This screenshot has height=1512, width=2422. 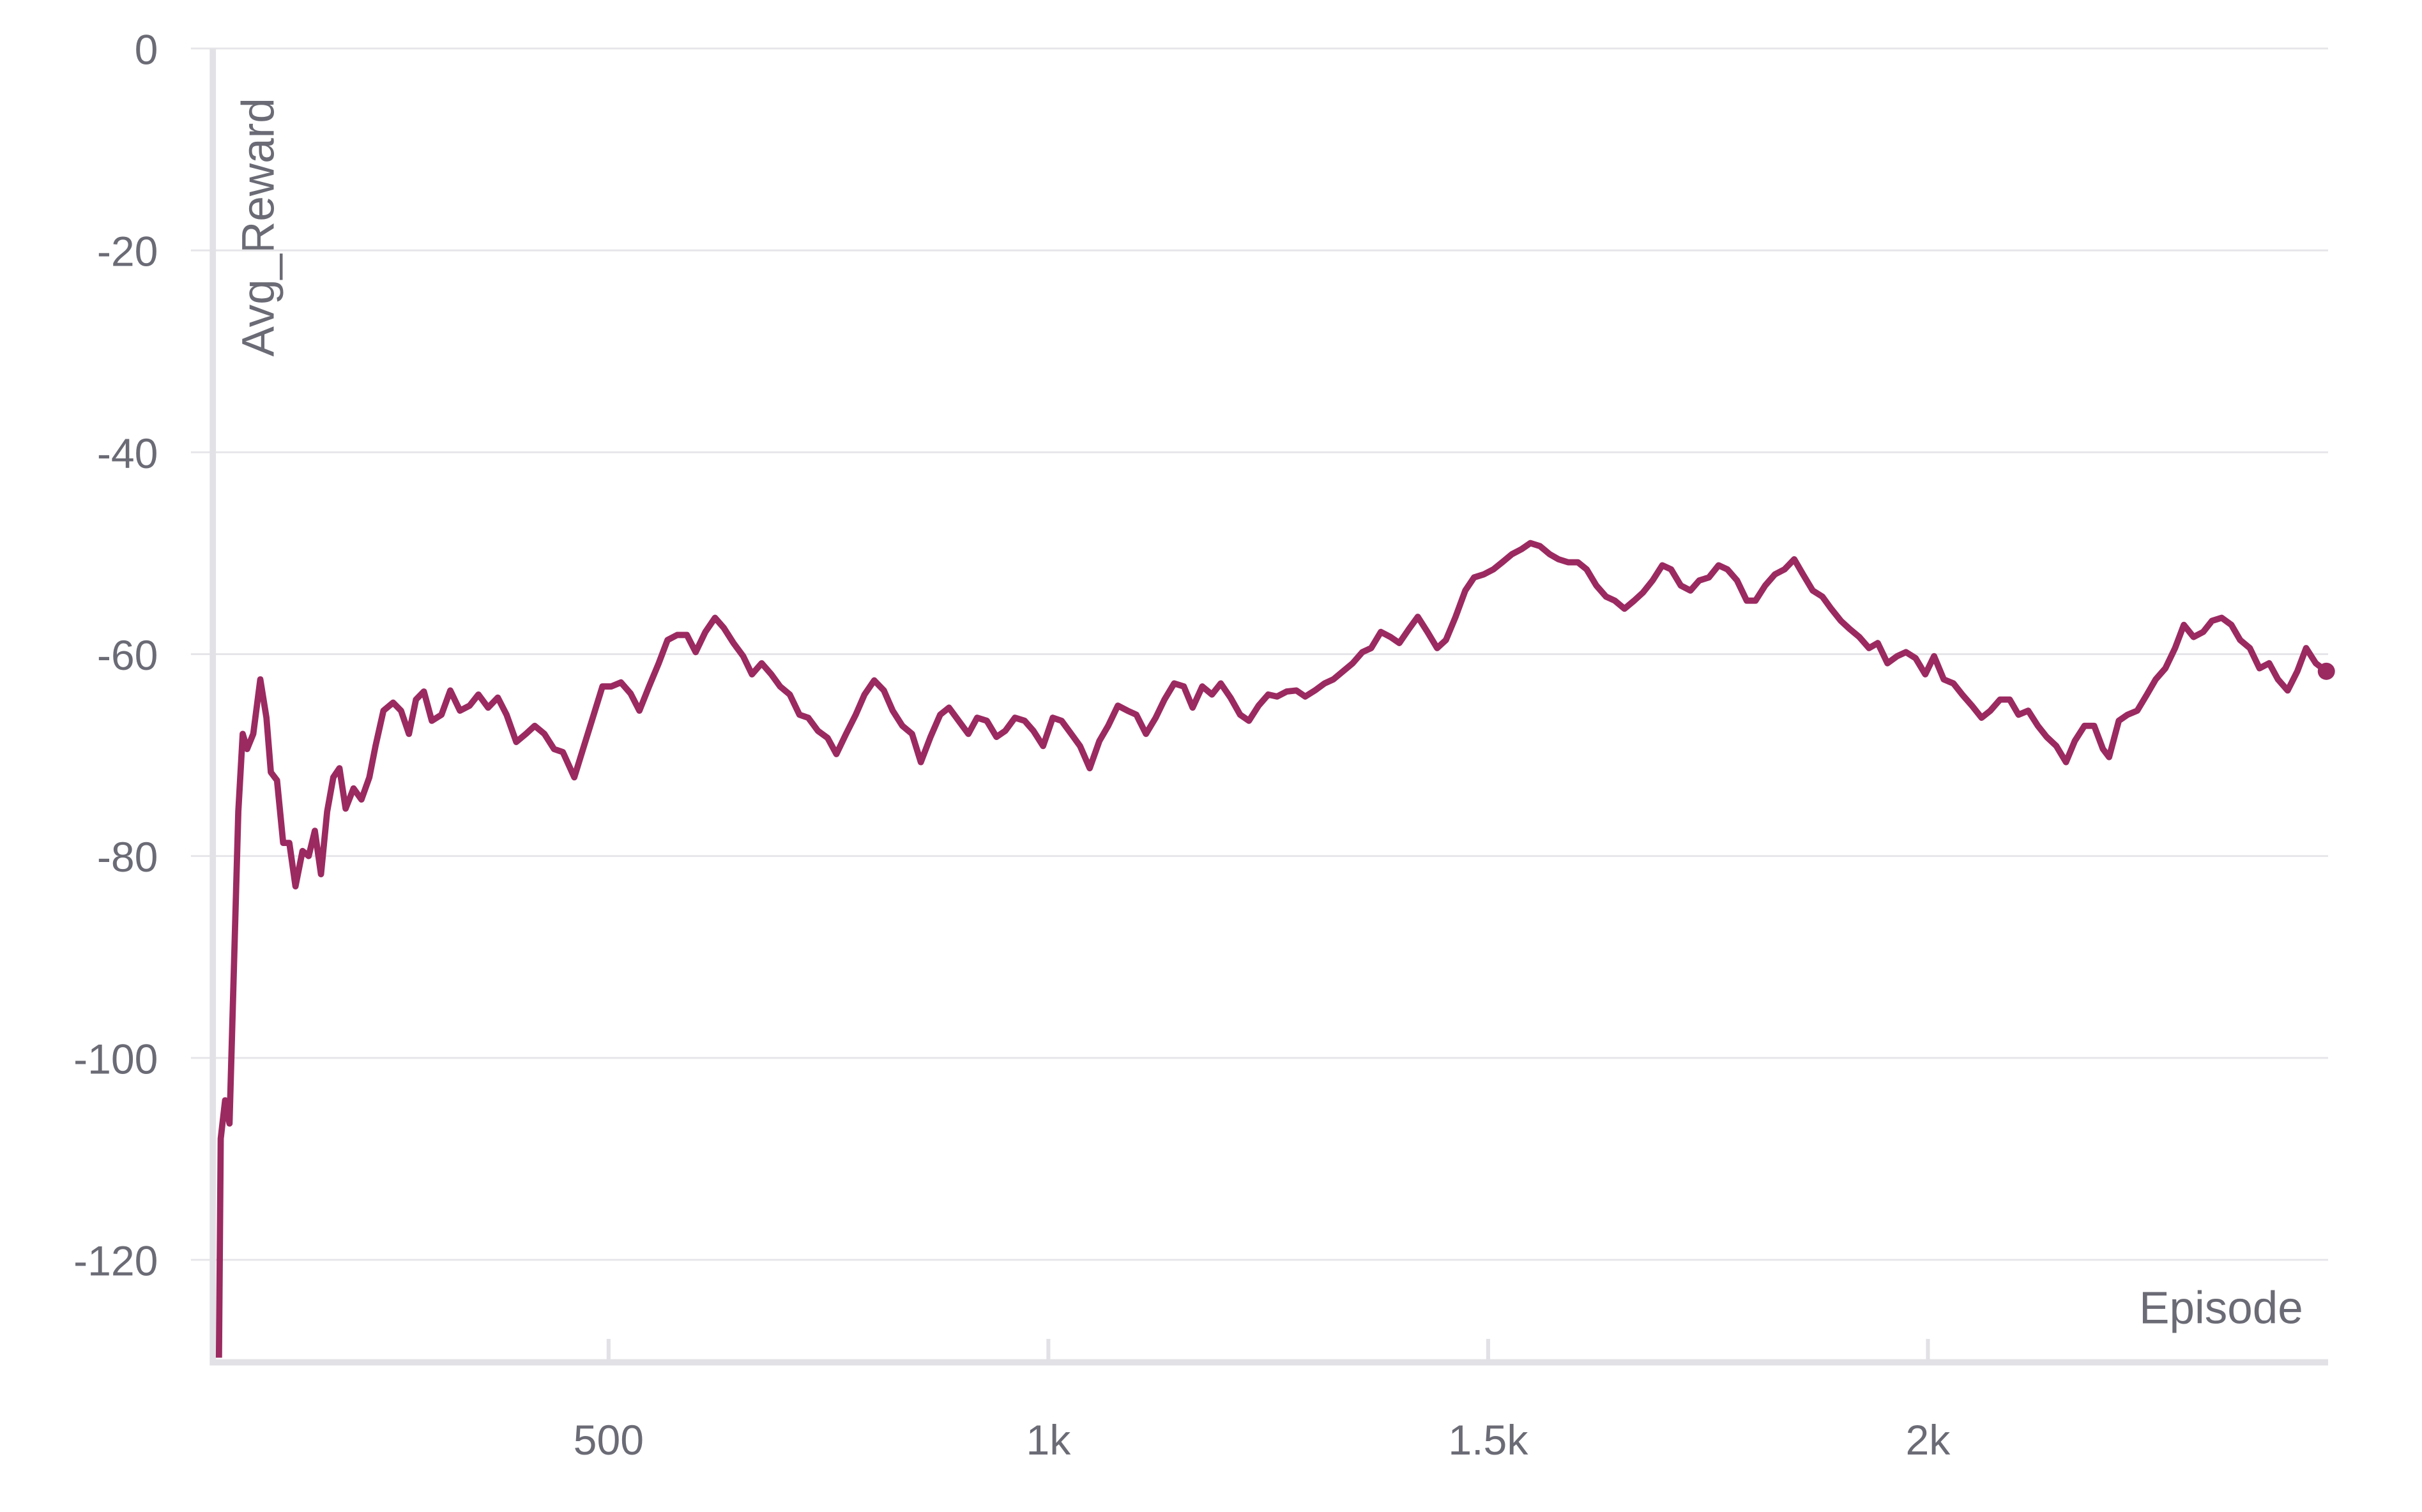 I want to click on y-tick-label: -60, so click(x=127, y=655).